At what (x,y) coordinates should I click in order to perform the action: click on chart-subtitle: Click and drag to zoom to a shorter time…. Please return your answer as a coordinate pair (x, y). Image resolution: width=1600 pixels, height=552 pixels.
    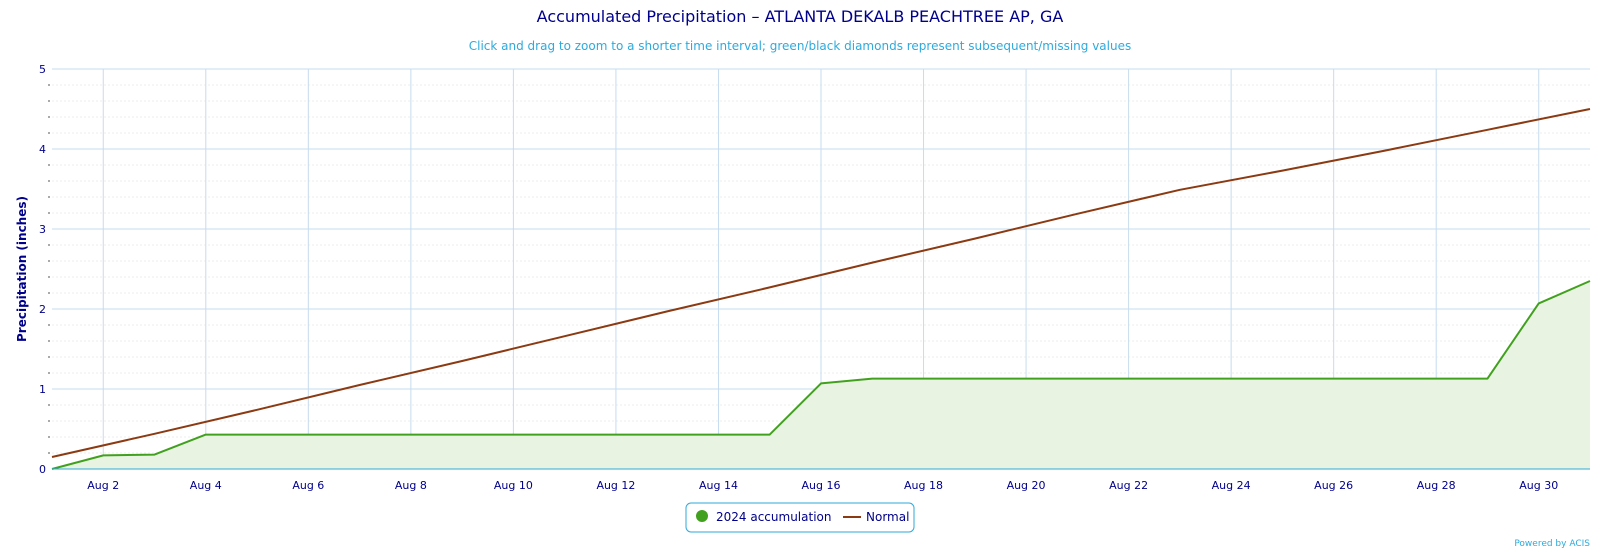
    Looking at the image, I should click on (800, 46).